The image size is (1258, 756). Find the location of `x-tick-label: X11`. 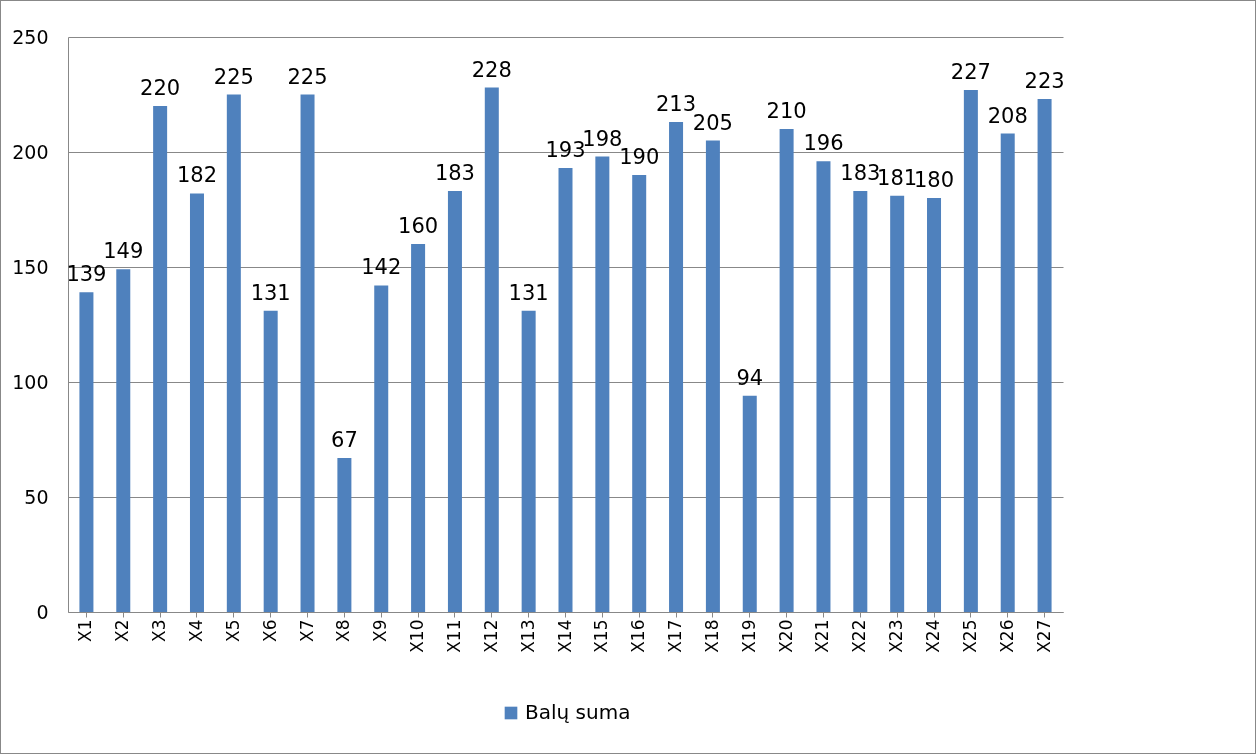

x-tick-label: X11 is located at coordinates (453, 636).